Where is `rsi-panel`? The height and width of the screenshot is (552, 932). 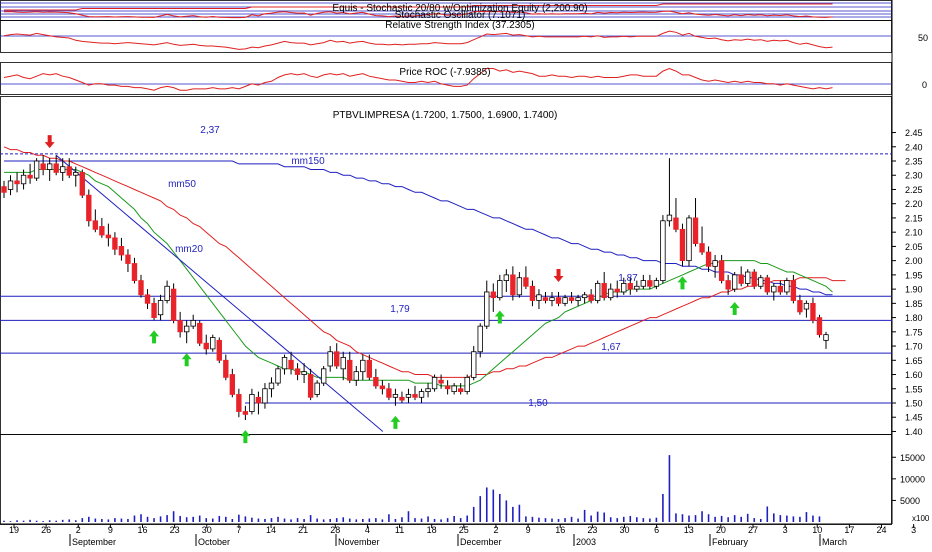 rsi-panel is located at coordinates (446, 40).